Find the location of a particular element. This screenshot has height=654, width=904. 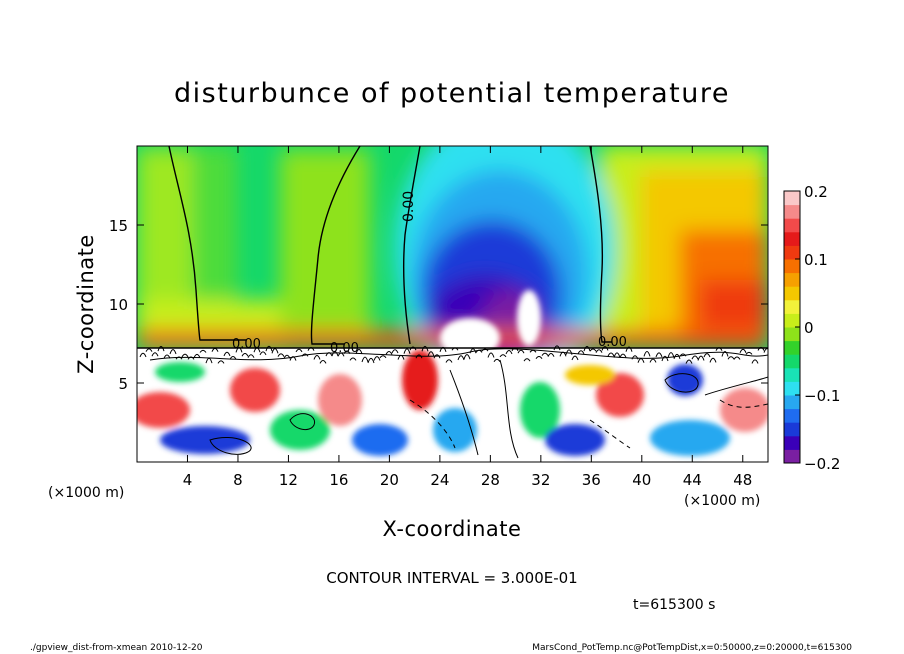

chart-title: disturbunce of potential temperature is located at coordinates (452, 93).